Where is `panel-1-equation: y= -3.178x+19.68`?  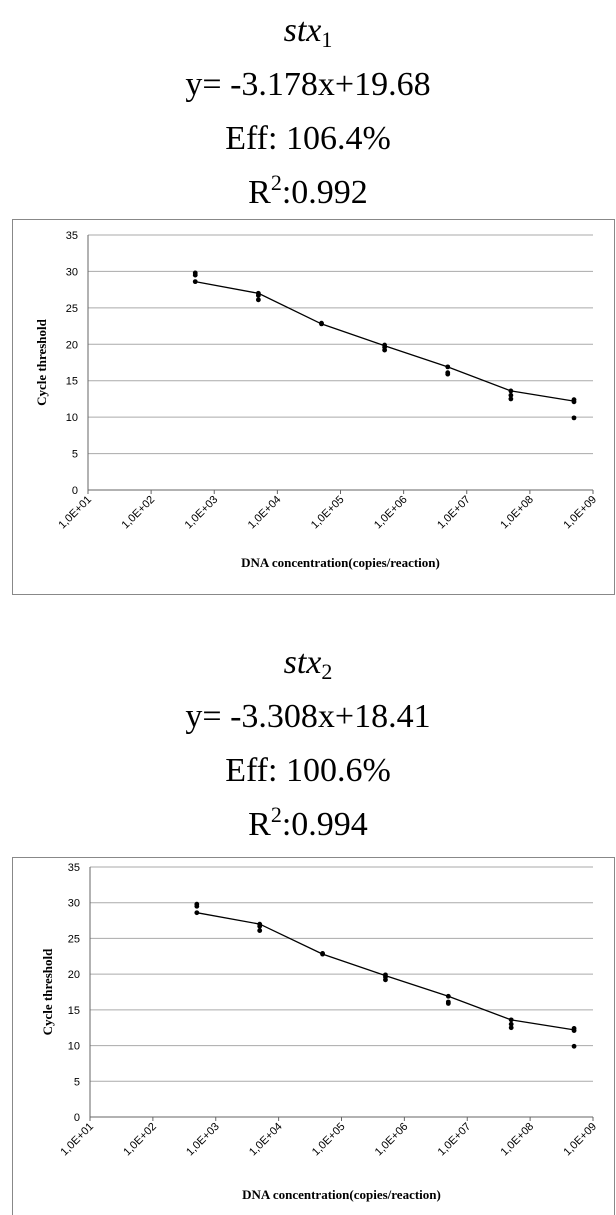 panel-1-equation: y= -3.178x+19.68 is located at coordinates (308, 84).